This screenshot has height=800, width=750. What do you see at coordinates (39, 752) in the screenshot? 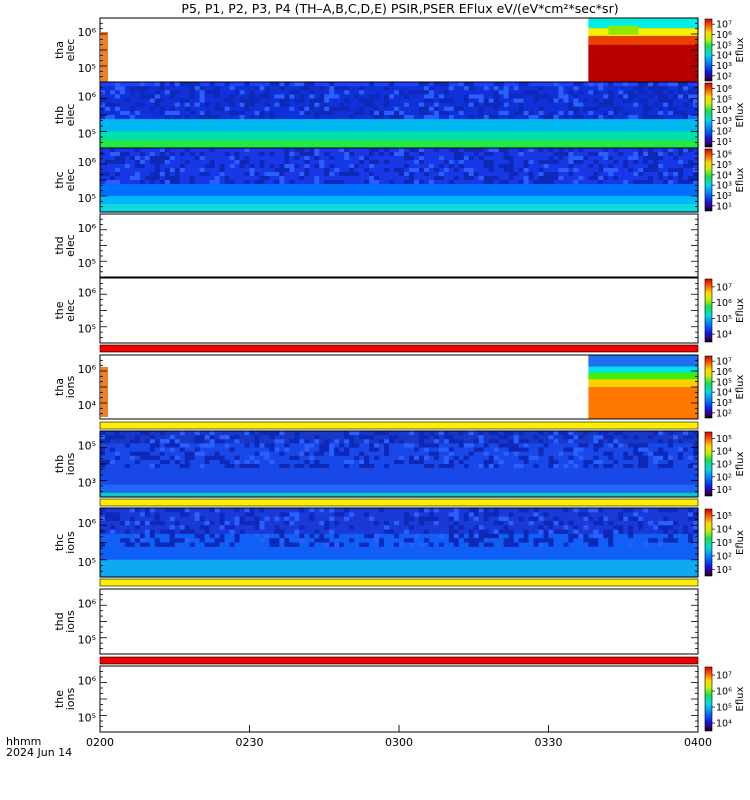
I see `date-label: 2024 Jun 14` at bounding box center [39, 752].